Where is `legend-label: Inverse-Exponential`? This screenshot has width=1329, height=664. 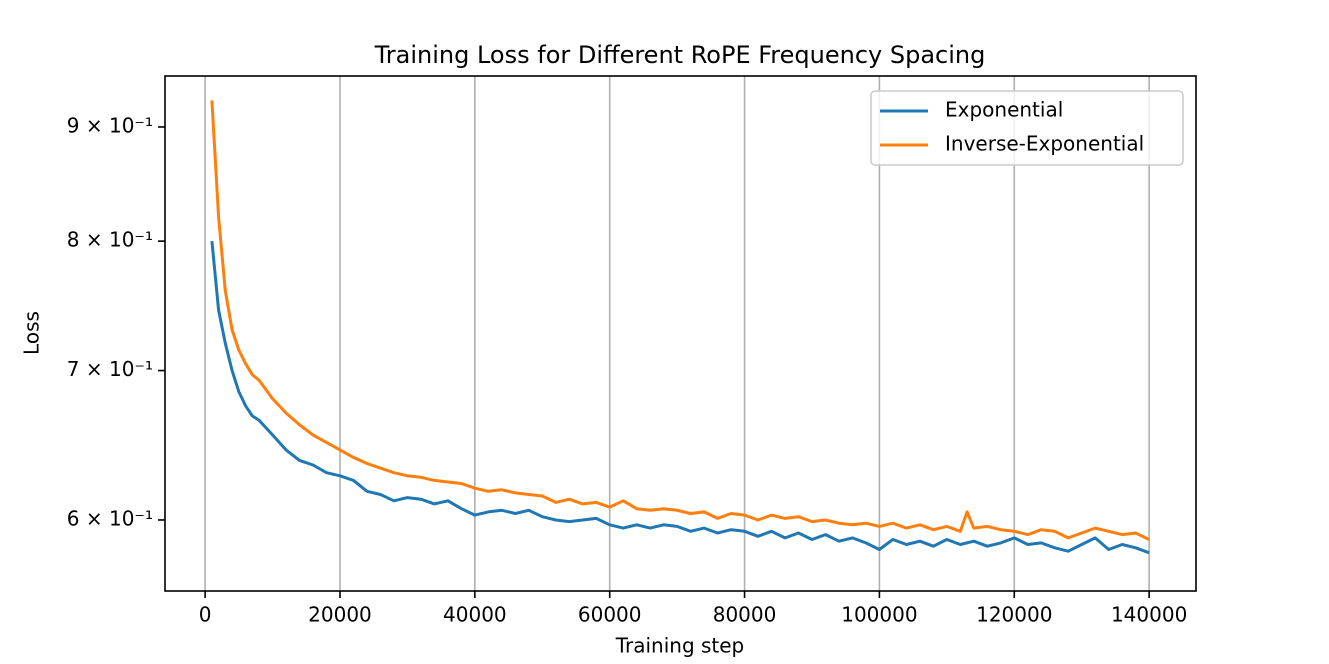 legend-label: Inverse-Exponential is located at coordinates (1044, 144).